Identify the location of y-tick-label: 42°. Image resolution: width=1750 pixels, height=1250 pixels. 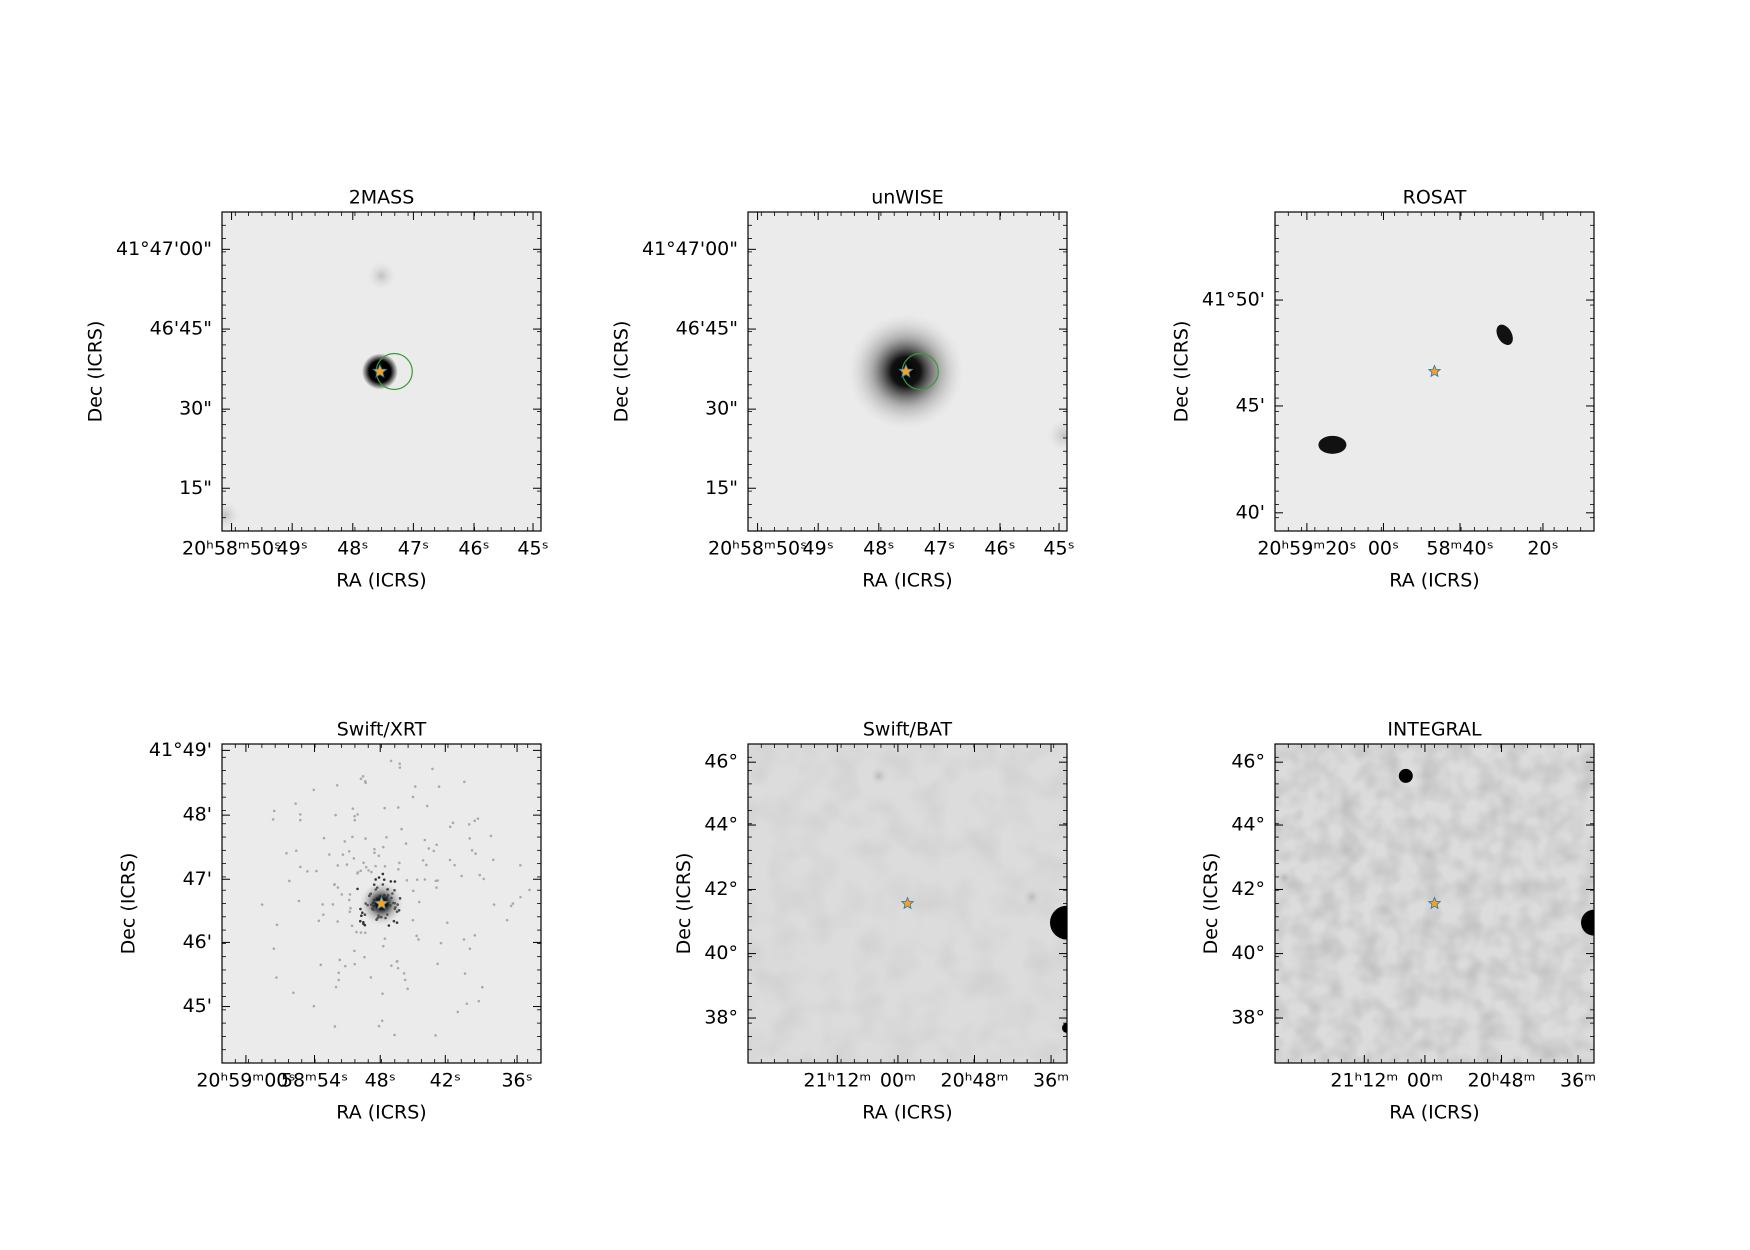
(721, 889).